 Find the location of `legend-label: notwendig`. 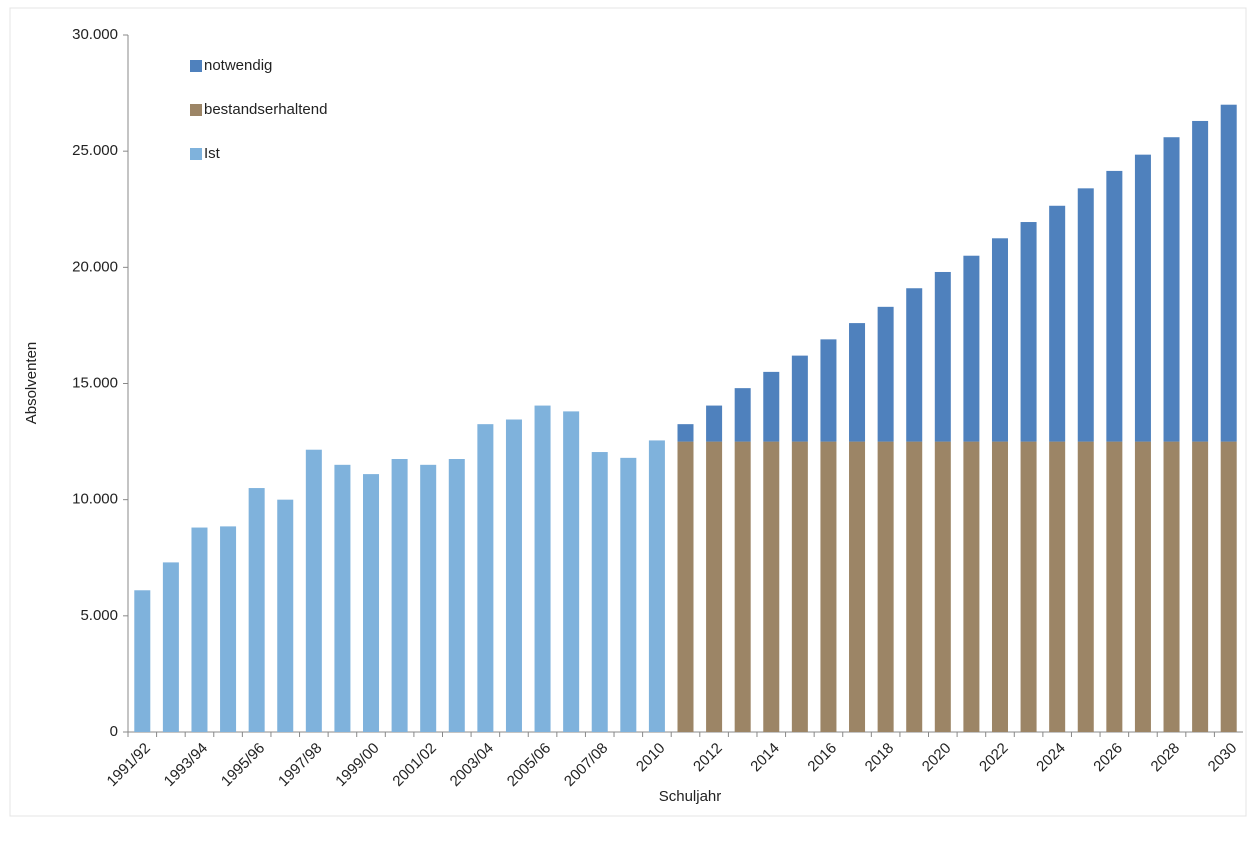

legend-label: notwendig is located at coordinates (238, 65).